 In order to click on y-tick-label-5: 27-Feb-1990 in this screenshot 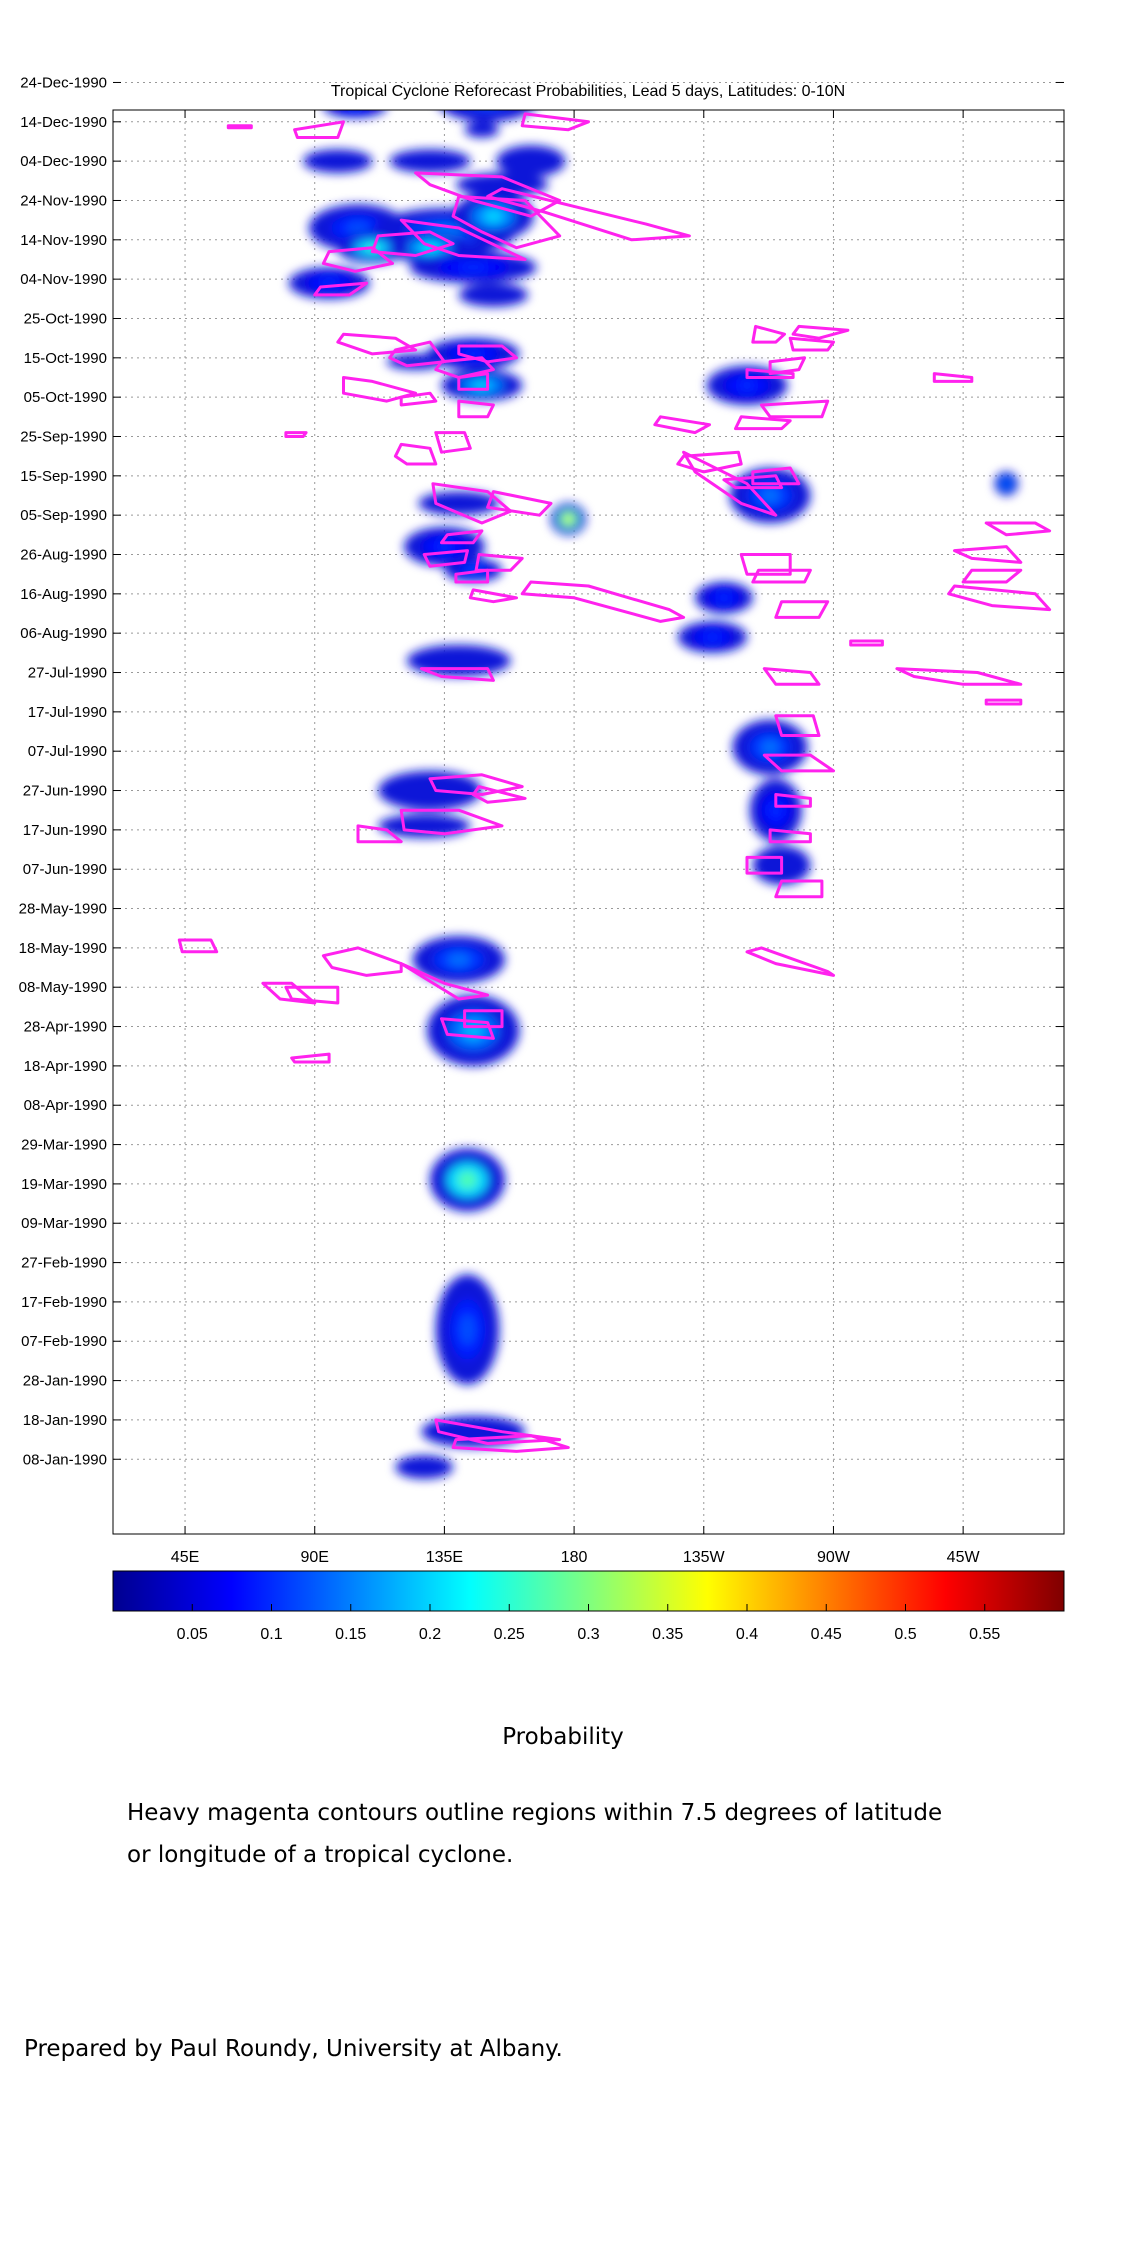, I will do `click(64, 1263)`.